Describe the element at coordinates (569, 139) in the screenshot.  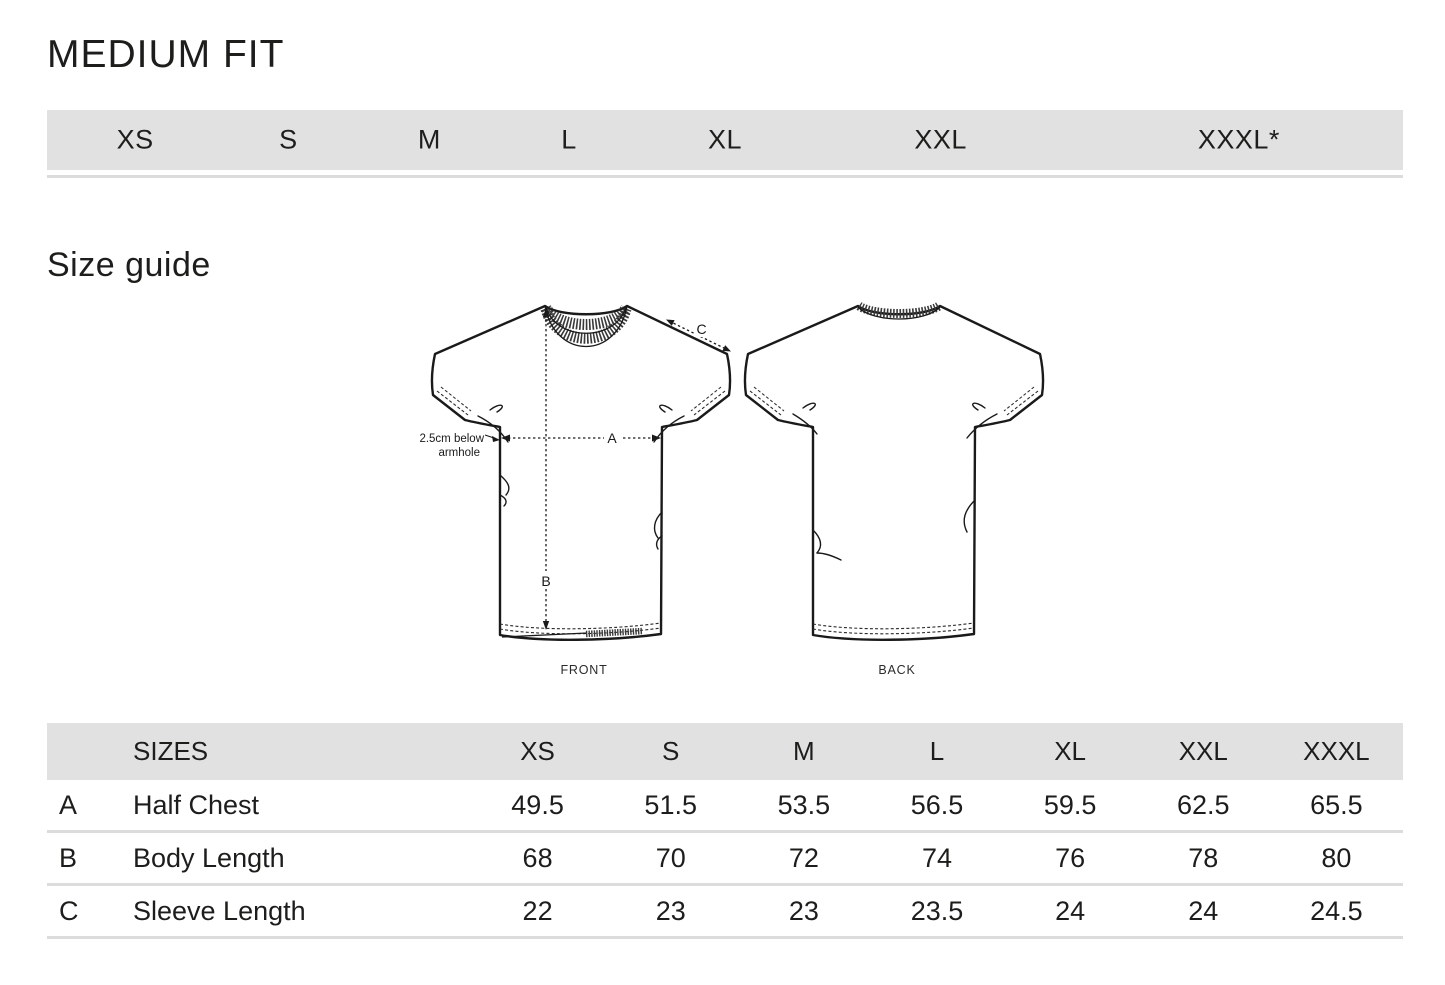
I see `fit-size-l: L` at that location.